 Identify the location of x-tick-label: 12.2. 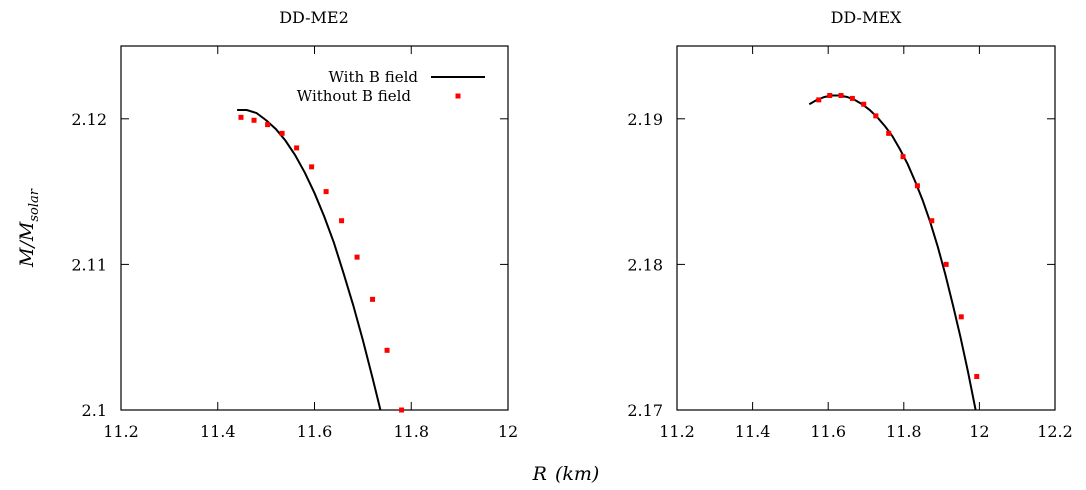
(1055, 431).